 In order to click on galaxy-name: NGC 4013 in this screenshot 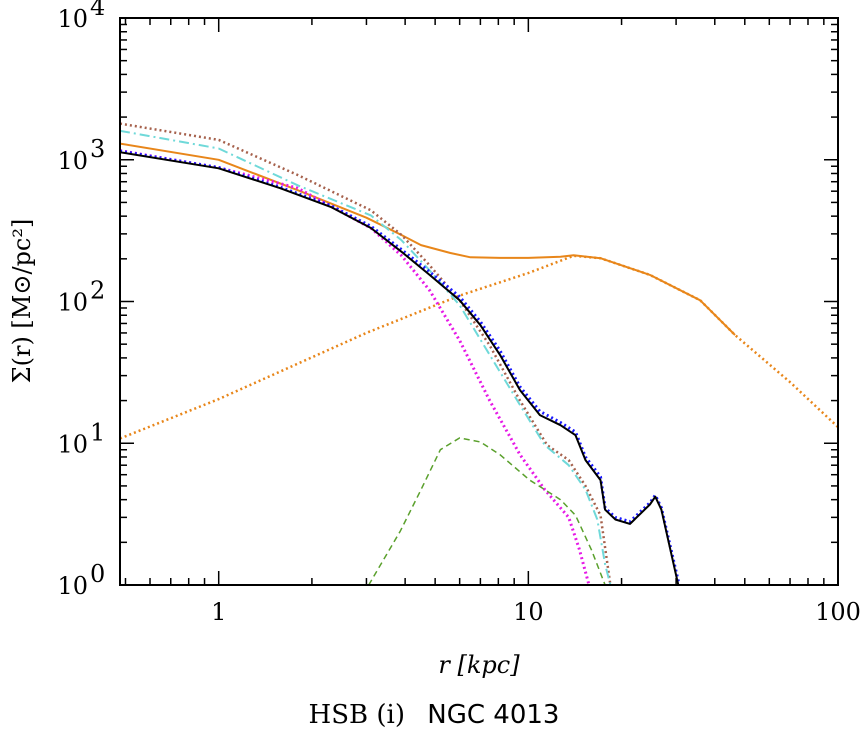, I will do `click(493, 715)`.